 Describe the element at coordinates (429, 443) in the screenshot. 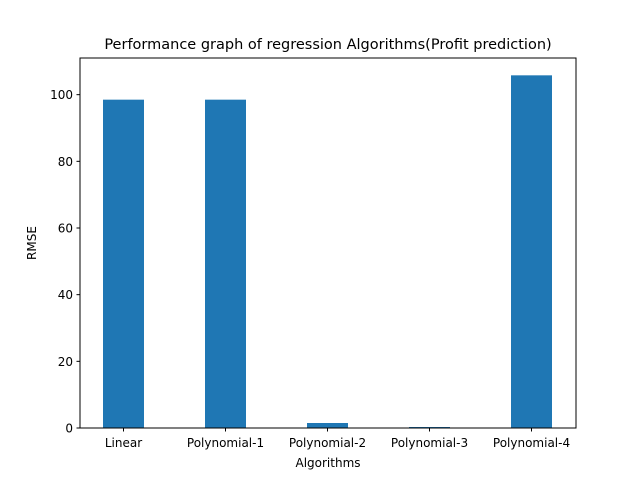

I see `x-tick-label: Polynomial-3` at that location.